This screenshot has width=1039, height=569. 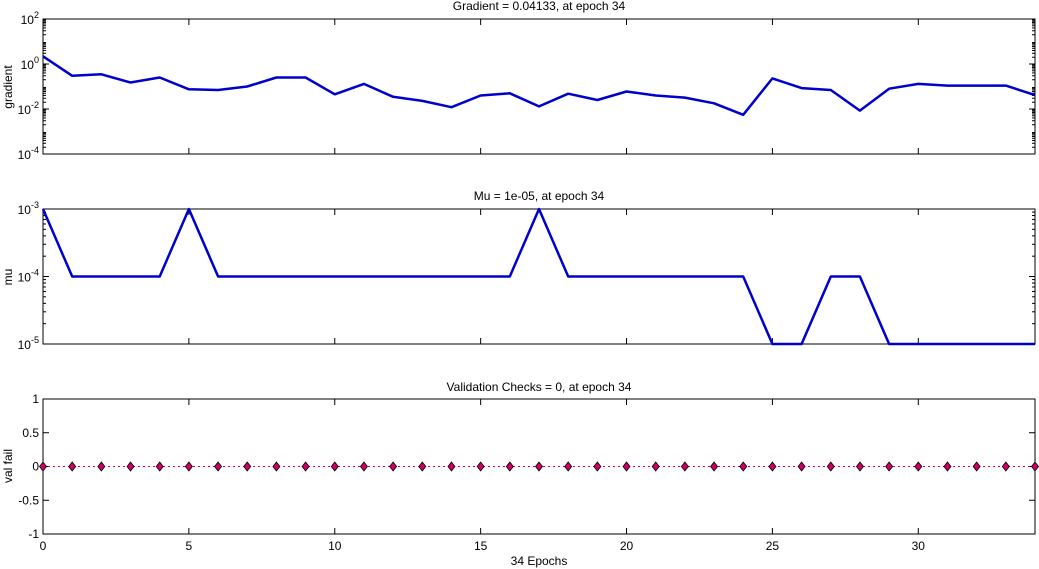 I want to click on x-tick-label: 0, so click(x=43, y=546).